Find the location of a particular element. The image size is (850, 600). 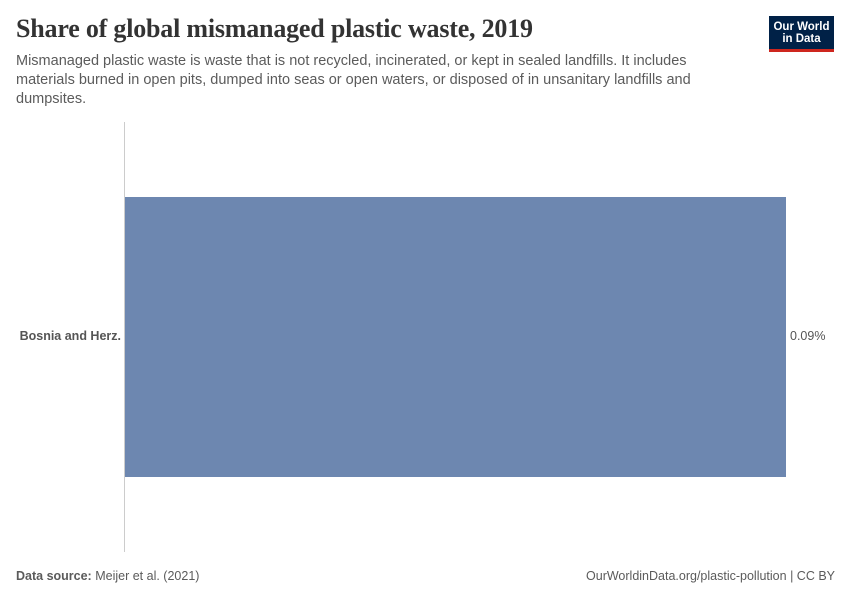

owid-logo: Our World in Data is located at coordinates (801, 34).